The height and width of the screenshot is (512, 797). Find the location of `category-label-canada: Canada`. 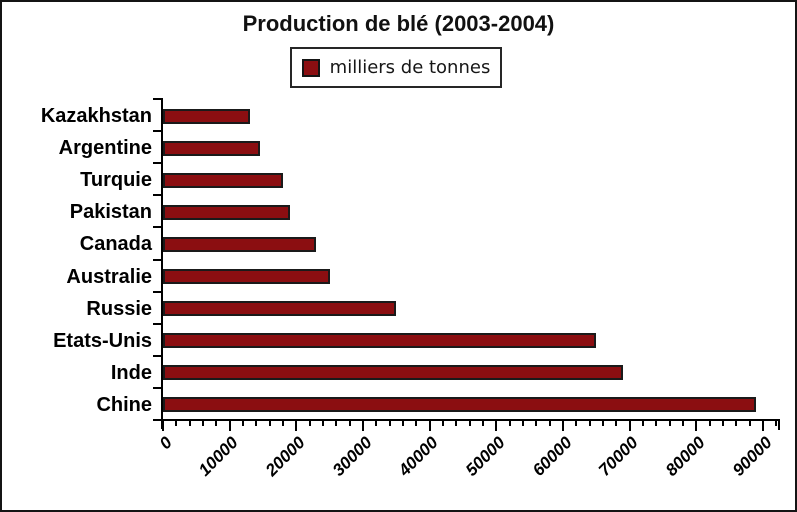

category-label-canada: Canada is located at coordinates (115, 244).